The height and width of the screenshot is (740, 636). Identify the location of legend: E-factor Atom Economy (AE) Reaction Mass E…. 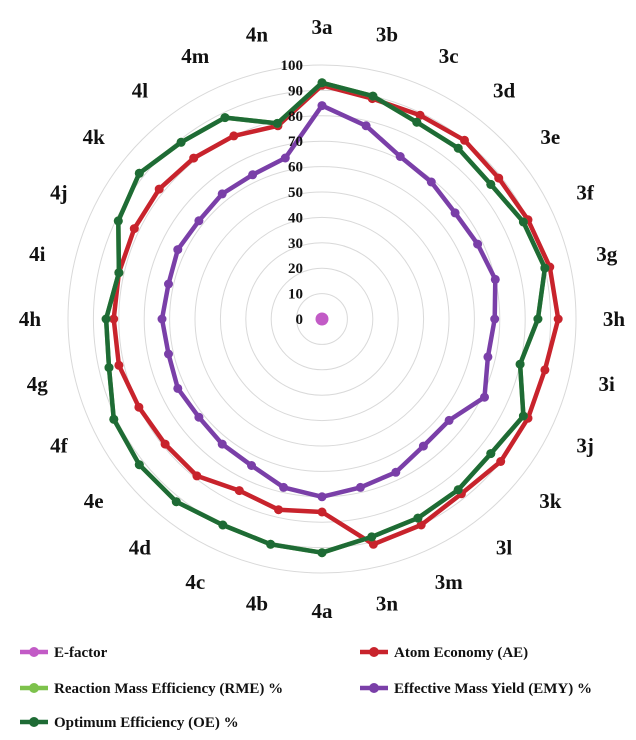
(306, 688).